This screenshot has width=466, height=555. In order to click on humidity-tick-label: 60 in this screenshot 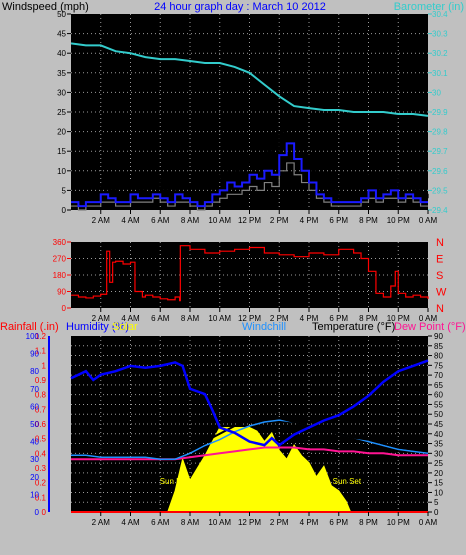, I will do `click(34, 406)`.